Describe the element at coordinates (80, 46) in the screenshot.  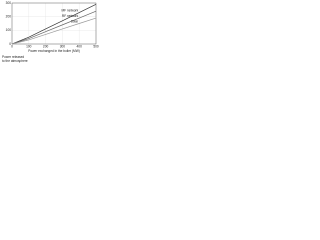
I see `x-tick-label: 400` at that location.